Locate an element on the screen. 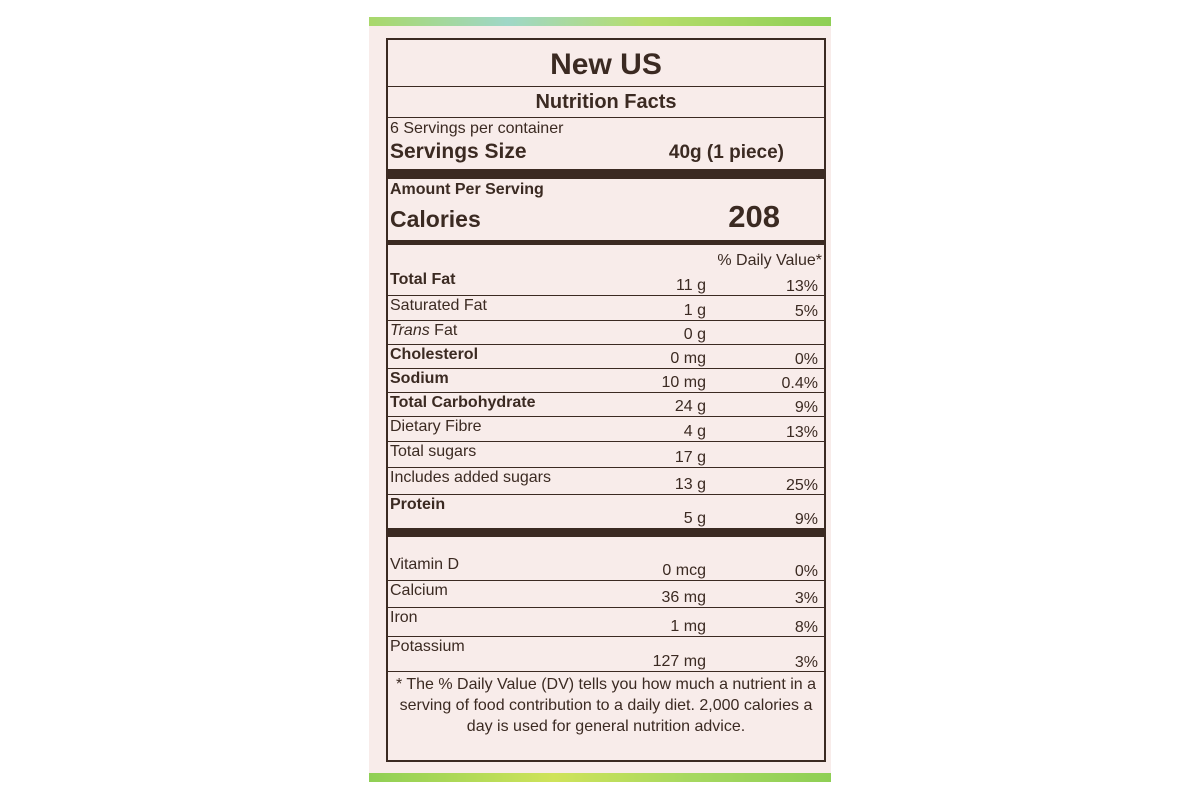  label-subtitle: Nutrition Facts is located at coordinates (606, 102).